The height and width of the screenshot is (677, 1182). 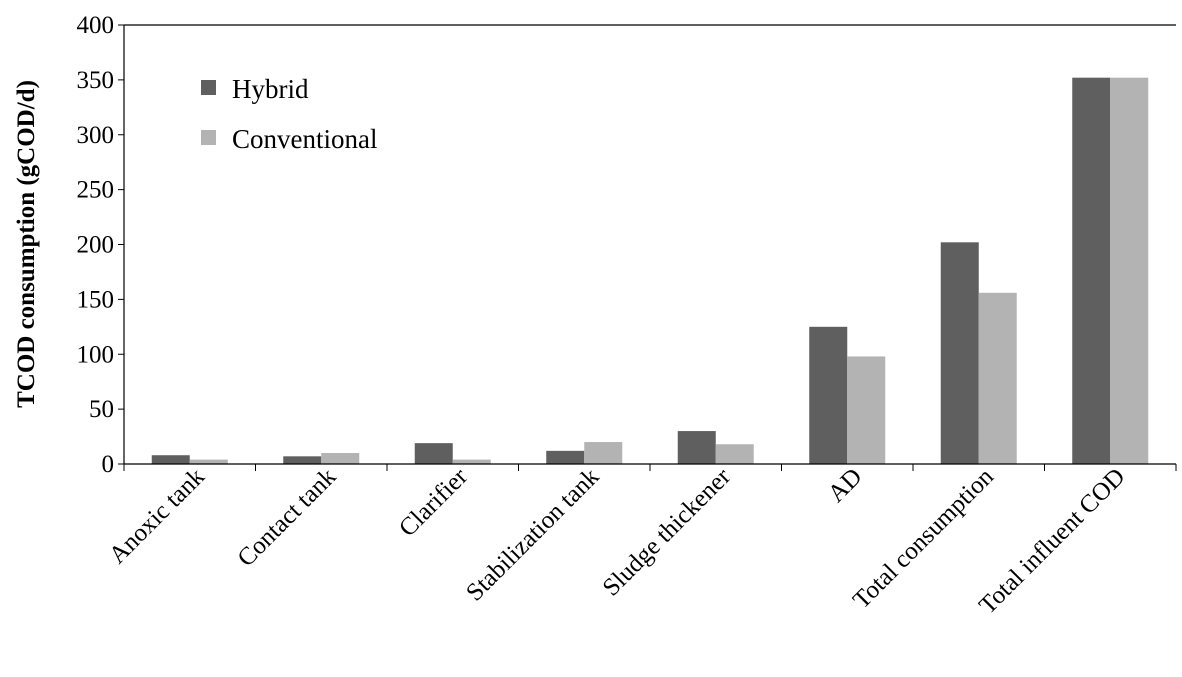 I want to click on y-tick-label-250: 250, so click(x=96, y=190).